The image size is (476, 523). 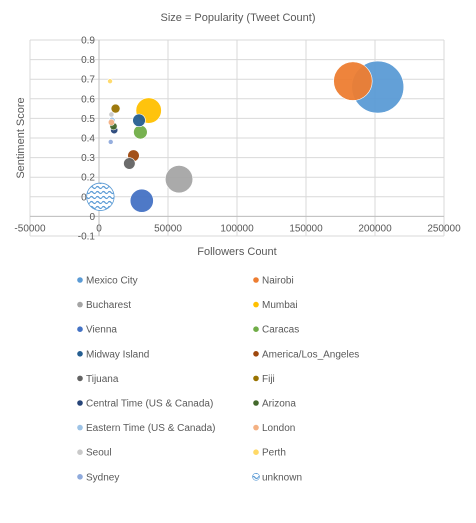 What do you see at coordinates (117, 354) in the screenshot?
I see `legend-label-midway-island: Midway Island` at bounding box center [117, 354].